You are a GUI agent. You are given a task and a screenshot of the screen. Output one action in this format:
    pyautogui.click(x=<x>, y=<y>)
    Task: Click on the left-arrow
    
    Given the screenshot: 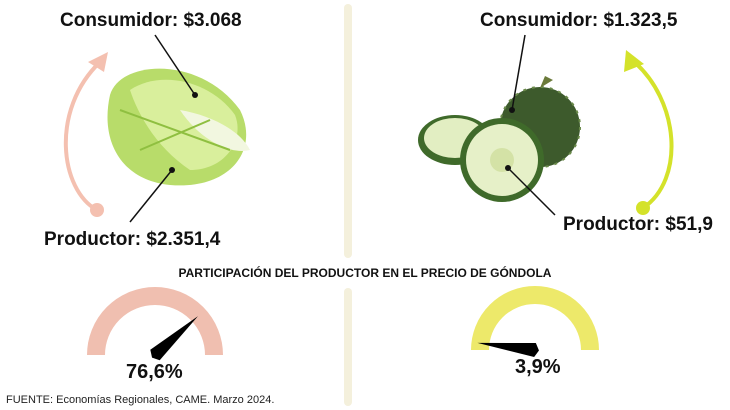 What is the action you would take?
    pyautogui.click(x=82, y=136)
    